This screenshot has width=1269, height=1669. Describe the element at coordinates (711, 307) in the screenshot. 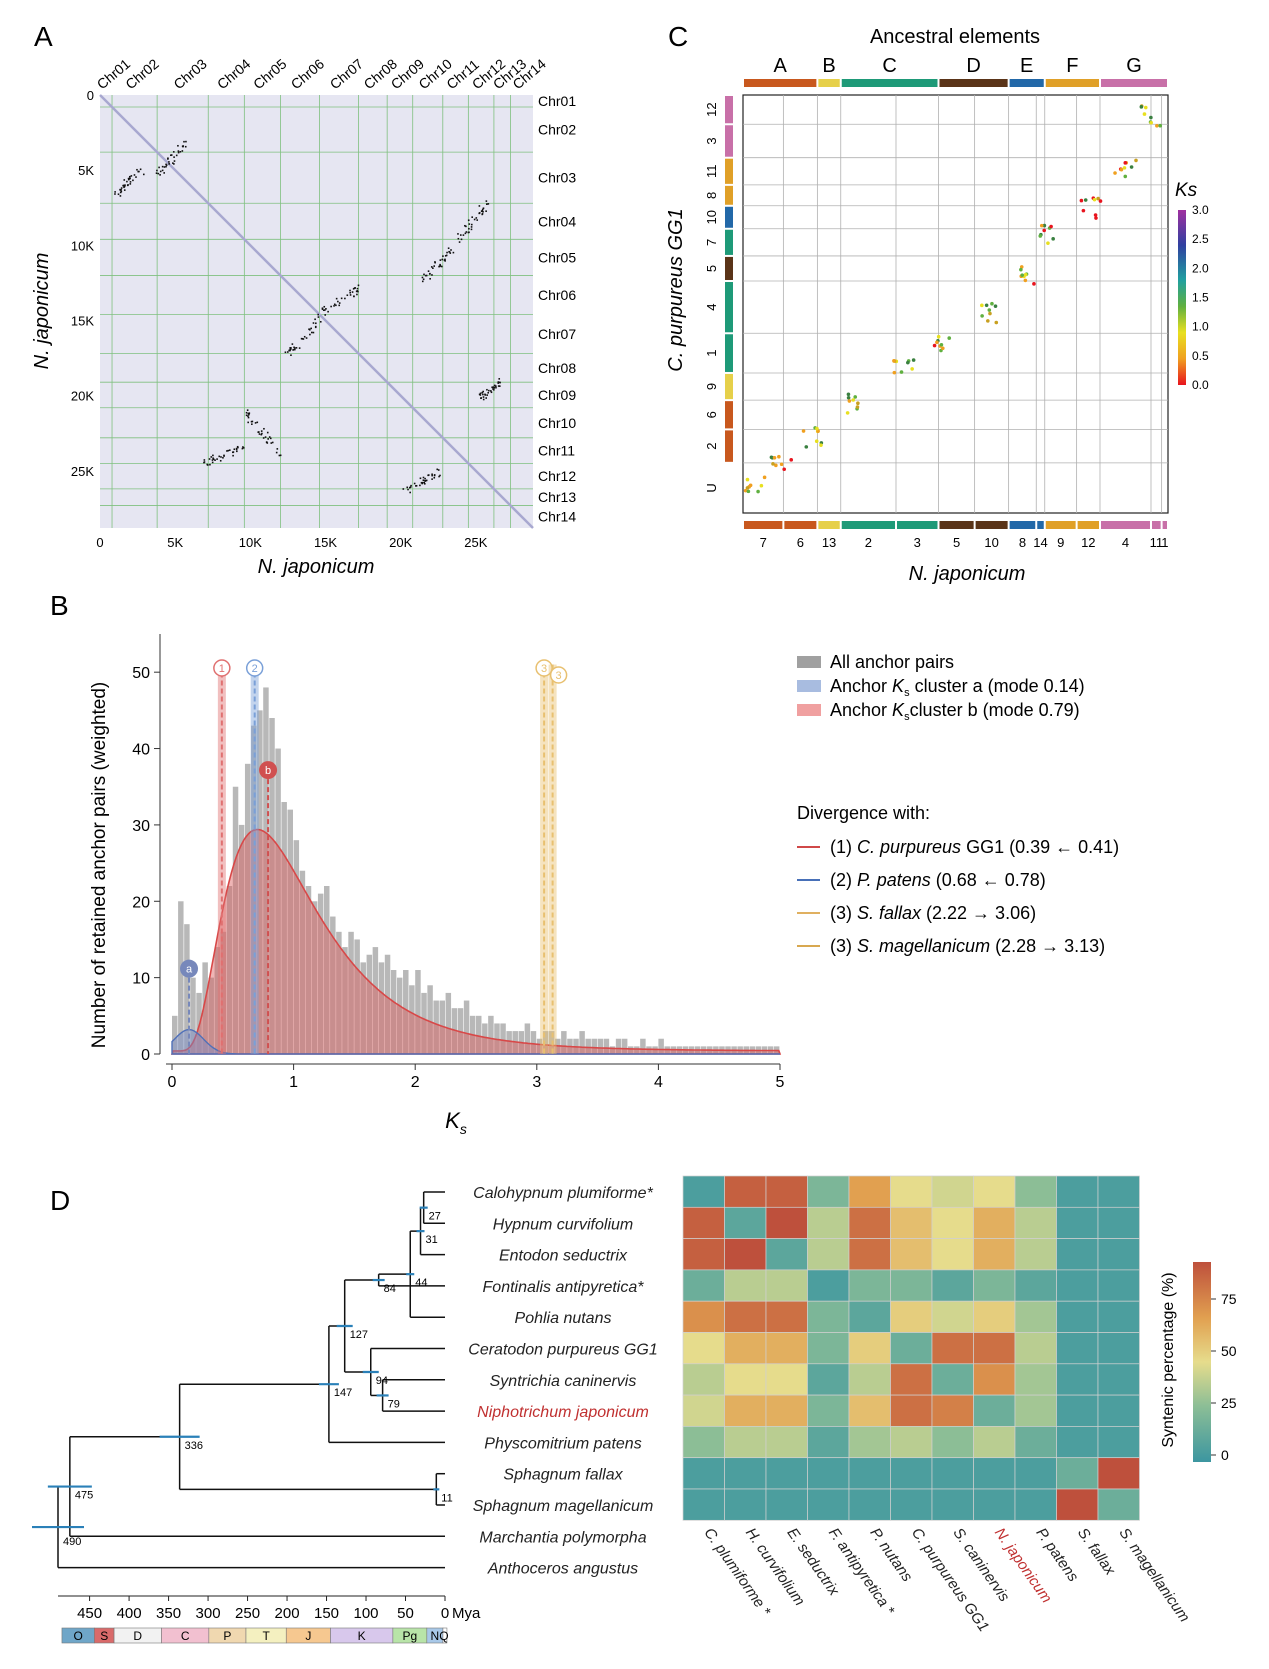

I see `y-chrom-label: 4` at that location.